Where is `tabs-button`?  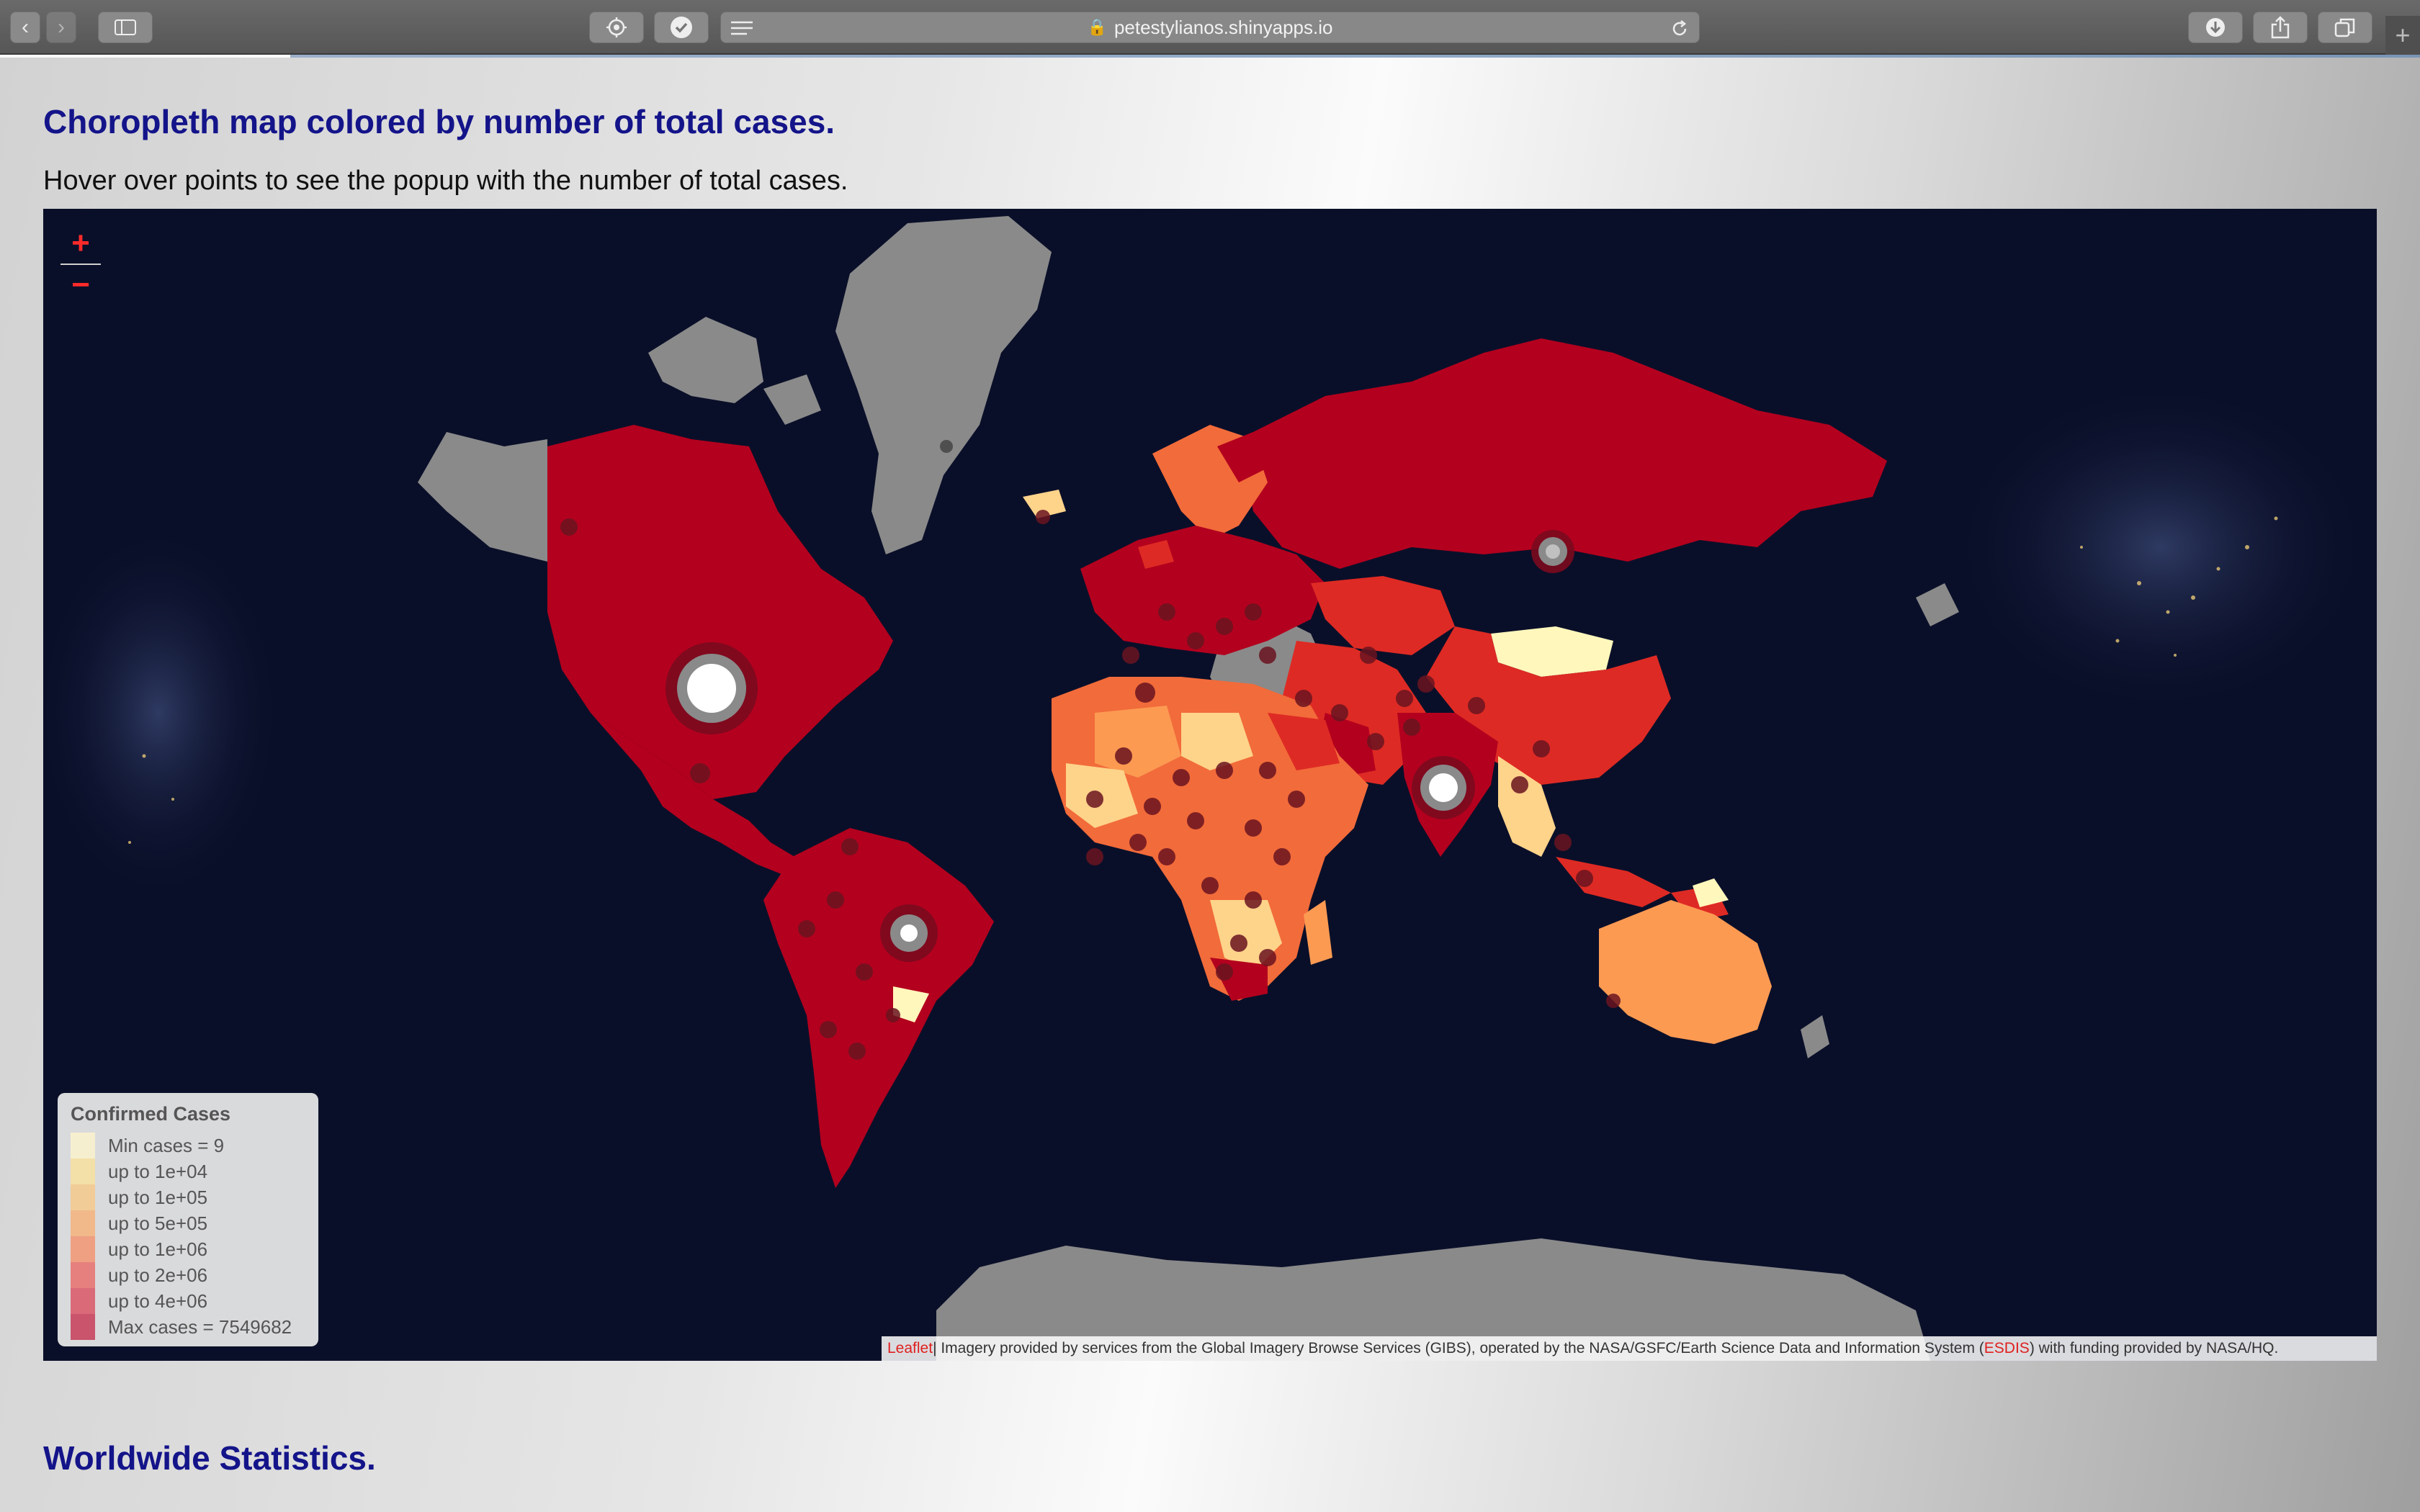 tabs-button is located at coordinates (2345, 27).